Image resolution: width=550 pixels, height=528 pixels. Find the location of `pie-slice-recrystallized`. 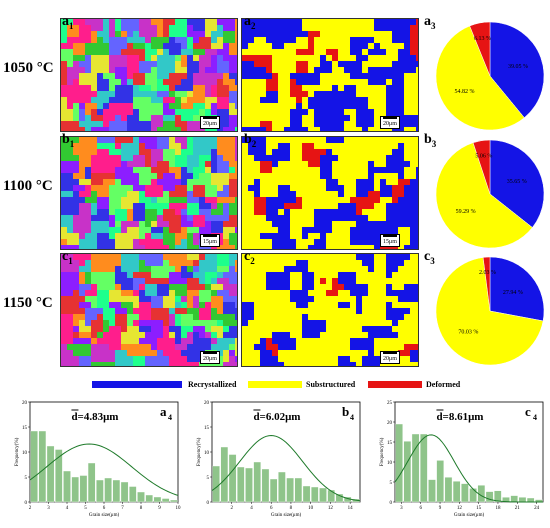

pie-slice-recrystallized is located at coordinates (517, 70).